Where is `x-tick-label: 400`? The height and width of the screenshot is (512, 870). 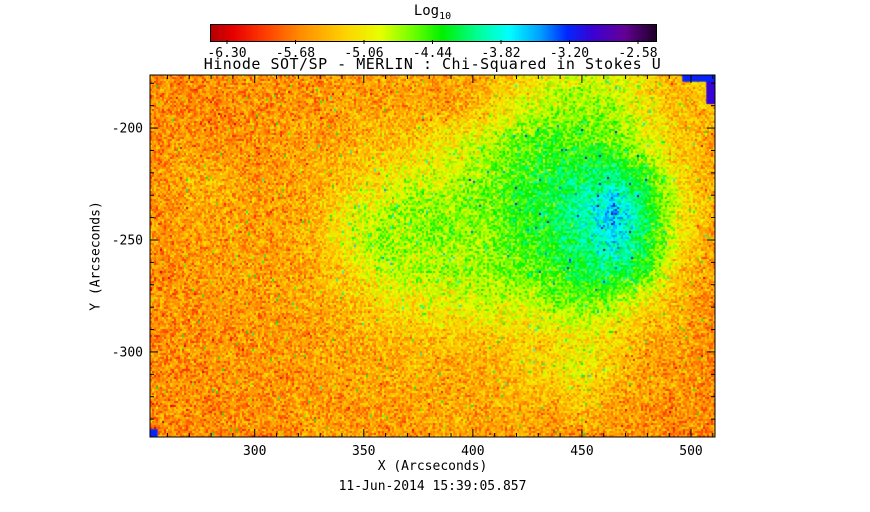
x-tick-label: 400 is located at coordinates (472, 451).